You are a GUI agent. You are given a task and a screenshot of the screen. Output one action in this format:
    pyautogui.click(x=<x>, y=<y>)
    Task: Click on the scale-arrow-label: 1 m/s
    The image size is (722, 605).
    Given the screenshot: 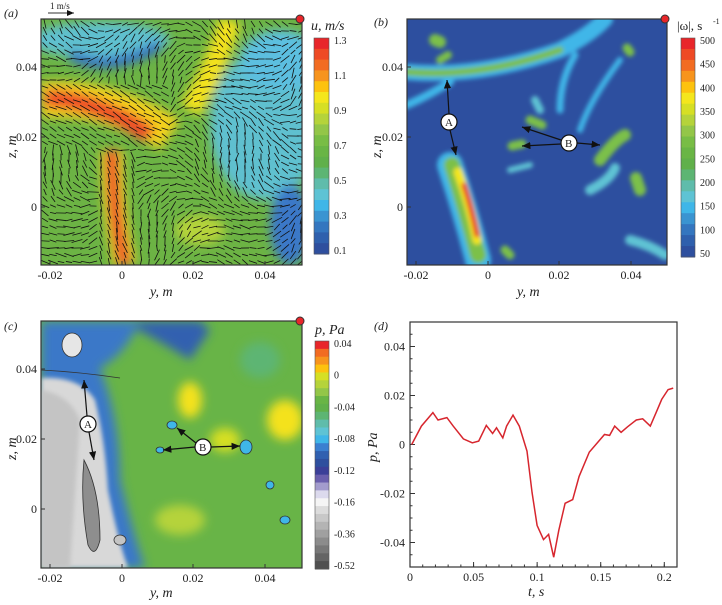 What is the action you would take?
    pyautogui.click(x=60, y=6)
    